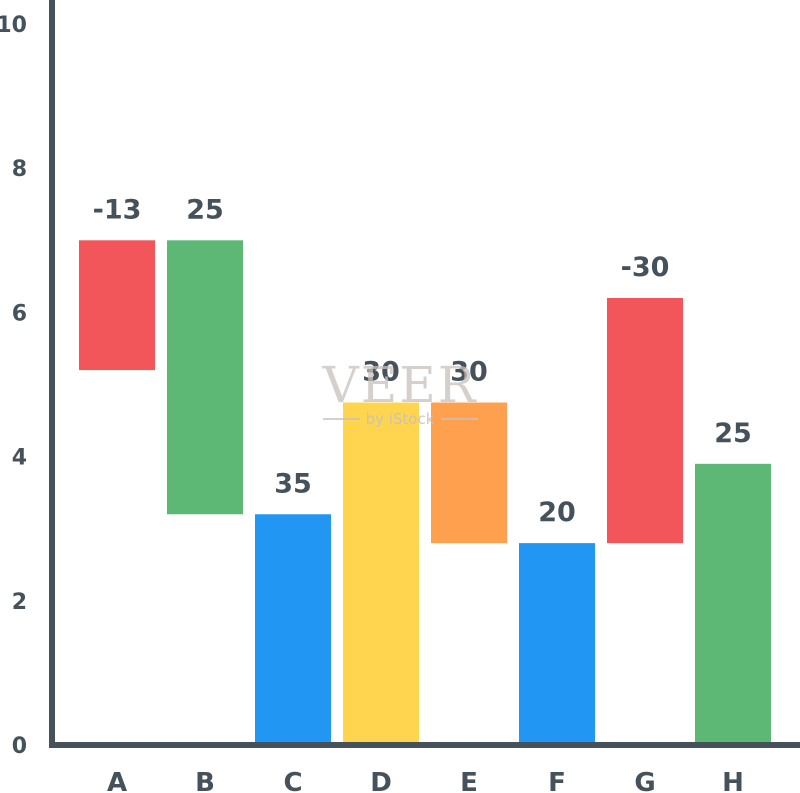 The image size is (800, 793). I want to click on y-tick-label-8: 8, so click(19, 169).